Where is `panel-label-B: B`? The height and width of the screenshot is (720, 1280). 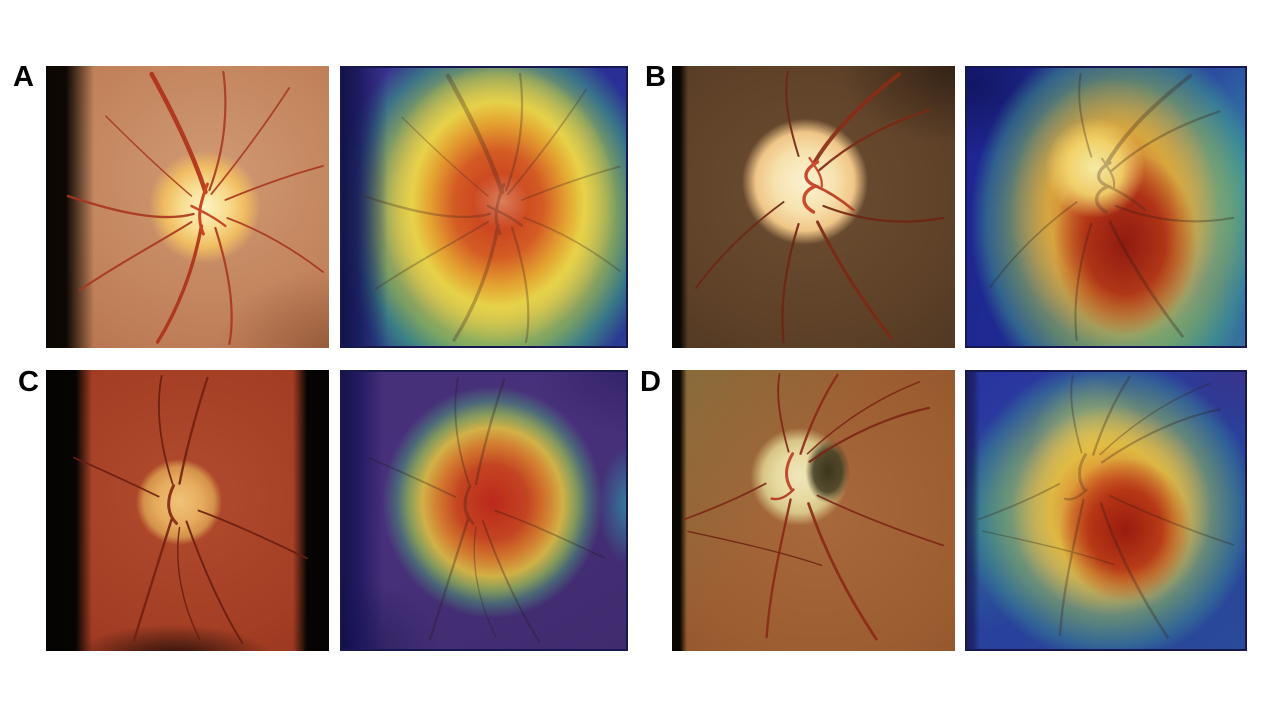
panel-label-B: B is located at coordinates (655, 77).